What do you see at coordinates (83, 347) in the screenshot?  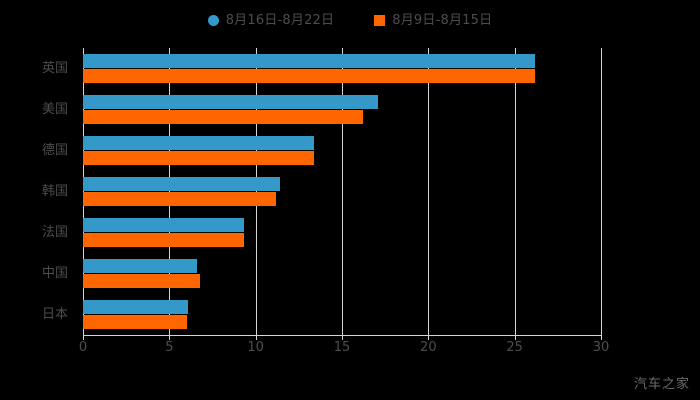 I see `x-axis-label-0: 0` at bounding box center [83, 347].